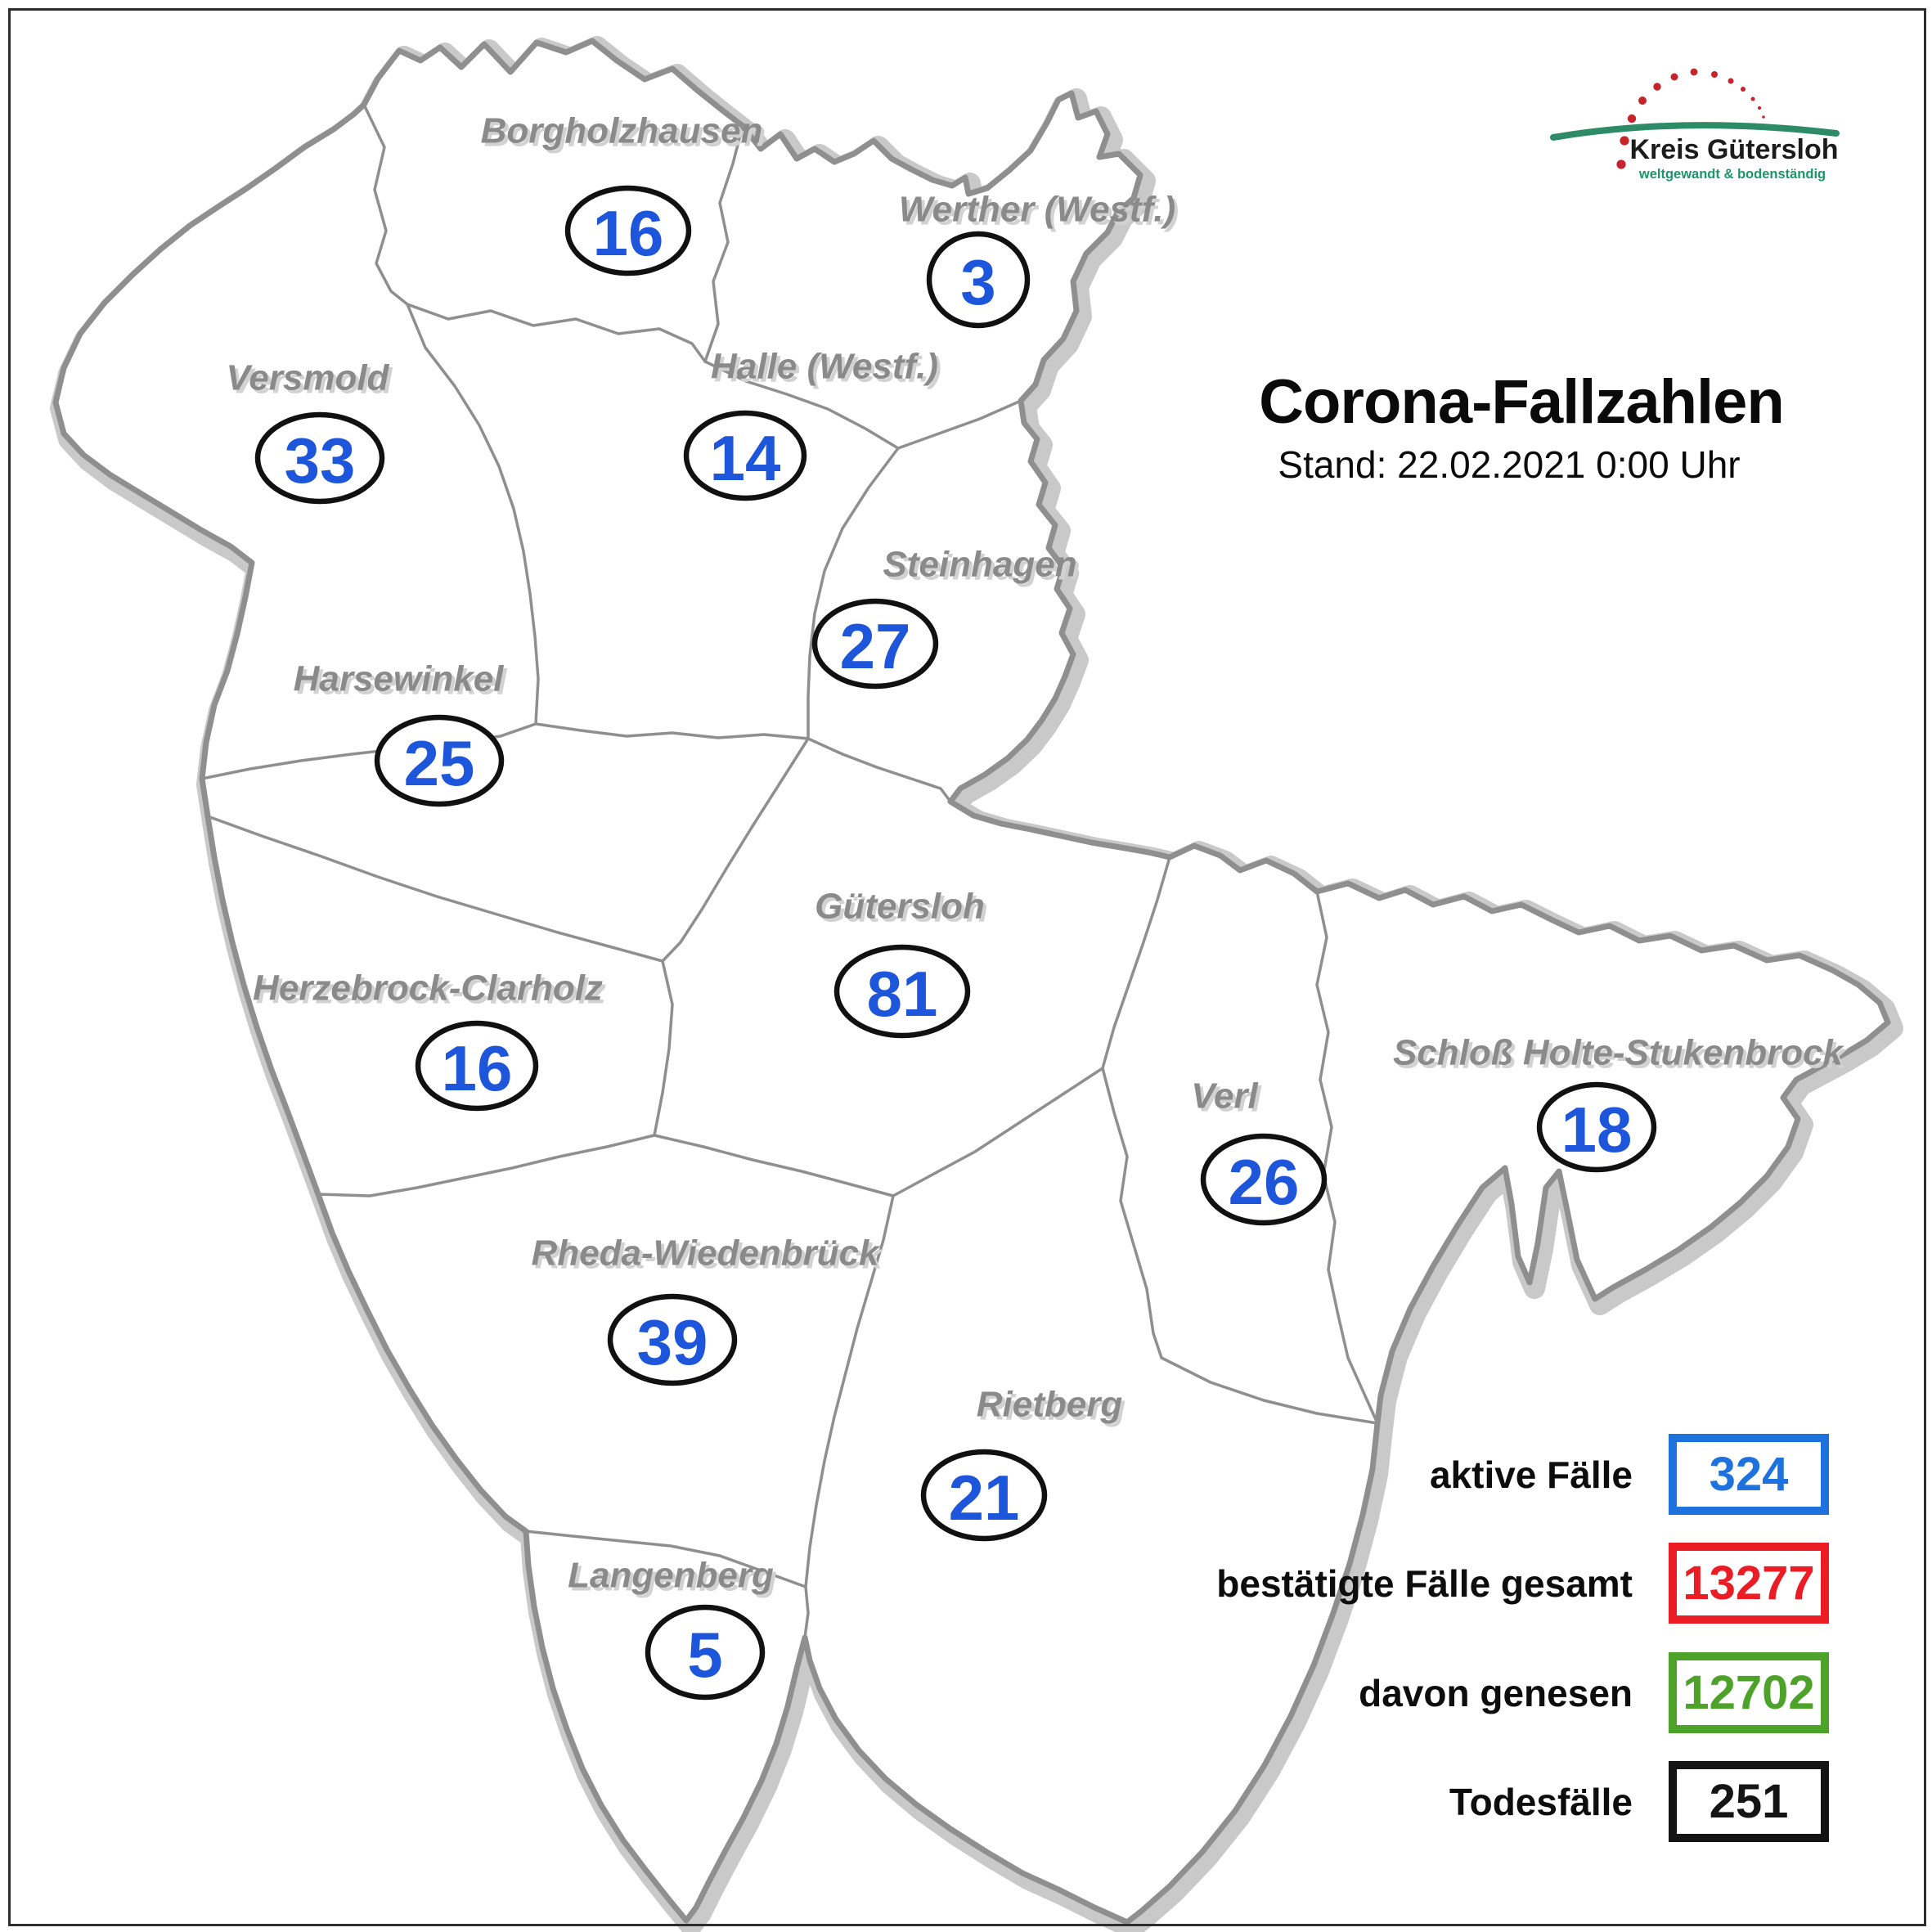 This screenshot has width=1932, height=1932. What do you see at coordinates (403, 683) in the screenshot?
I see `region-label-shadow: Harsewinkel` at bounding box center [403, 683].